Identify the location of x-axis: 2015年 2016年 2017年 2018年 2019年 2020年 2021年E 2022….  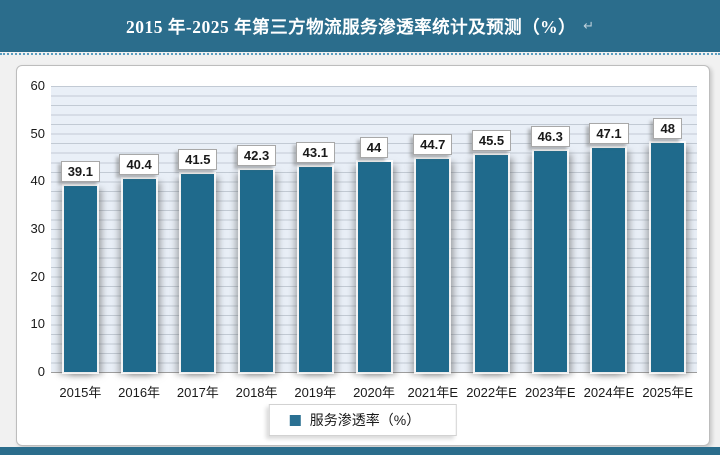
(374, 391).